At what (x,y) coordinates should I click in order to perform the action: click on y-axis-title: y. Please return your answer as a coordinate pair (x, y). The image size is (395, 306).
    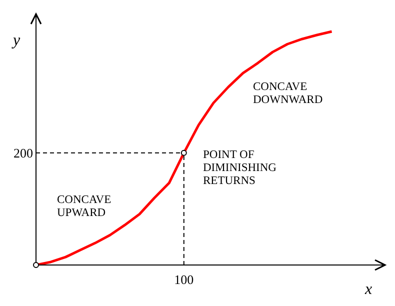
    Looking at the image, I should click on (16, 40).